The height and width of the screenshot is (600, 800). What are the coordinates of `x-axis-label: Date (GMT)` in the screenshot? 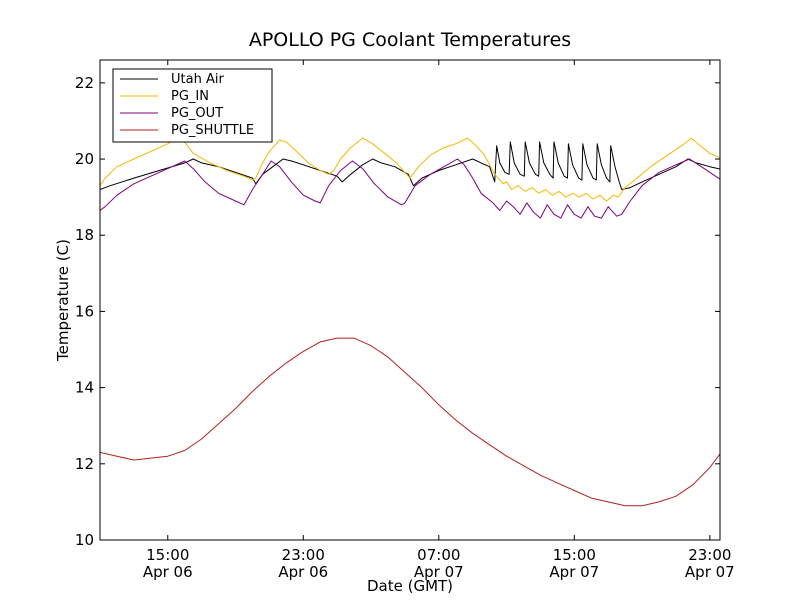 It's located at (410, 586).